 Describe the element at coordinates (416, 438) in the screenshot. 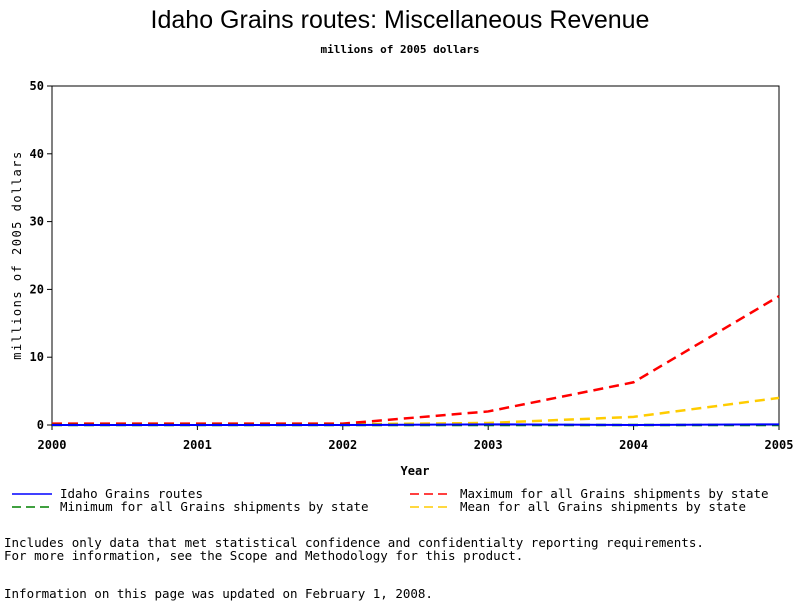

I see `x-axis: 2000 2001 2002 2003 2004 2005` at that location.